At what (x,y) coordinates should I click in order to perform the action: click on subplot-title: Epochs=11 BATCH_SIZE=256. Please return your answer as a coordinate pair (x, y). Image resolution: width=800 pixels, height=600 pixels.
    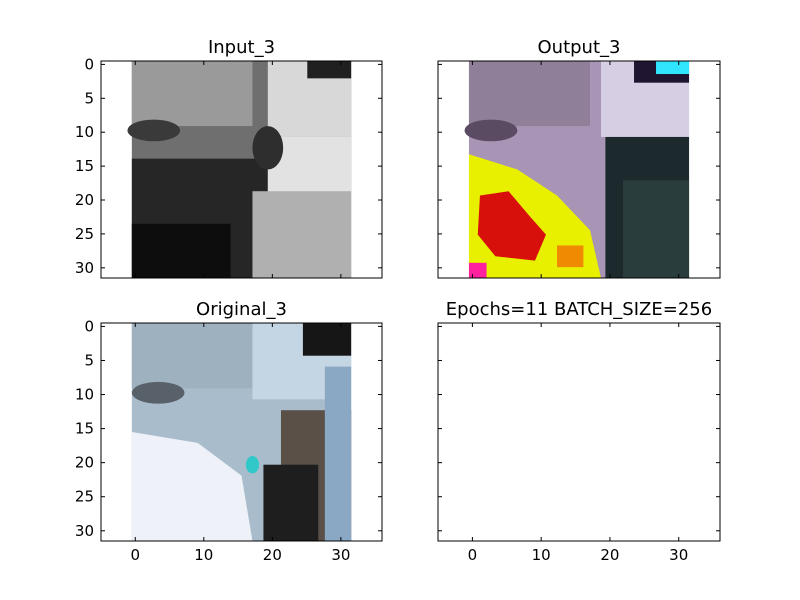
    Looking at the image, I should click on (579, 309).